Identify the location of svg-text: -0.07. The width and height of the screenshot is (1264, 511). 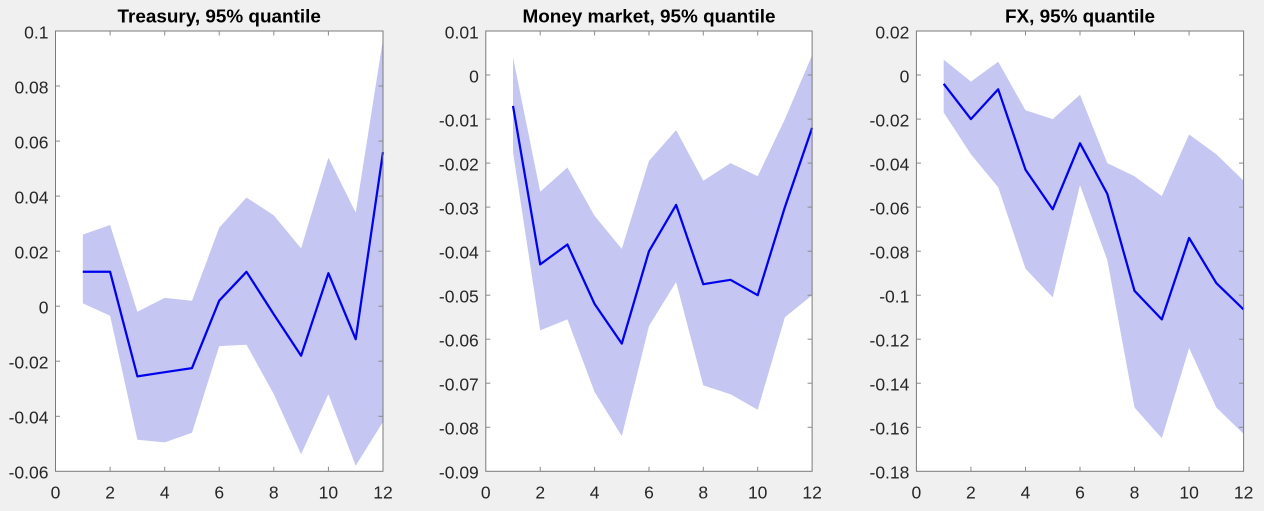
(459, 385).